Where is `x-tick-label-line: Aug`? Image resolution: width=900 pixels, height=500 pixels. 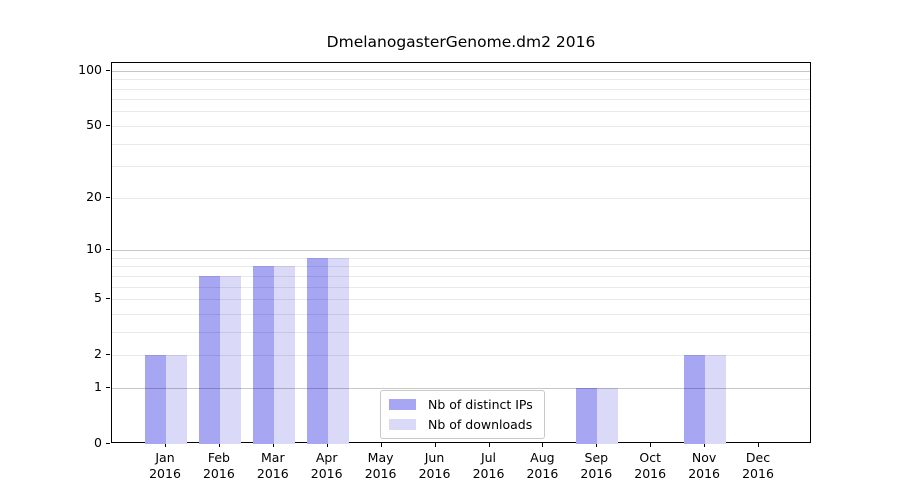
x-tick-label-line: Aug is located at coordinates (542, 457).